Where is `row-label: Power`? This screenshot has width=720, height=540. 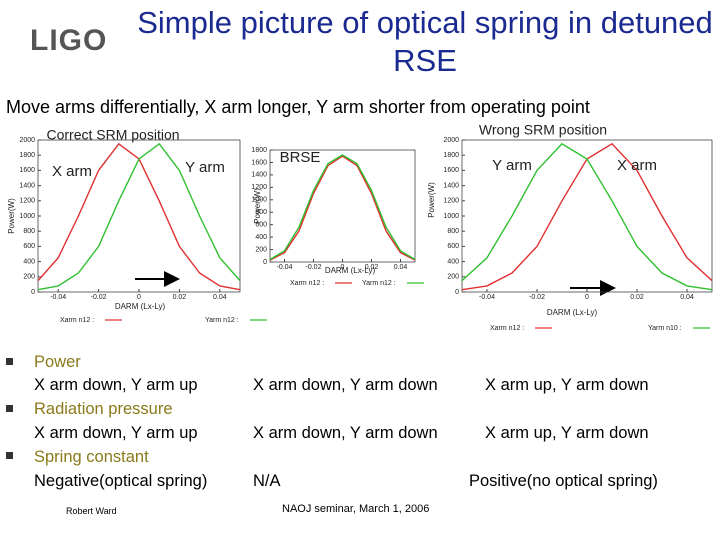 row-label: Power is located at coordinates (57, 362).